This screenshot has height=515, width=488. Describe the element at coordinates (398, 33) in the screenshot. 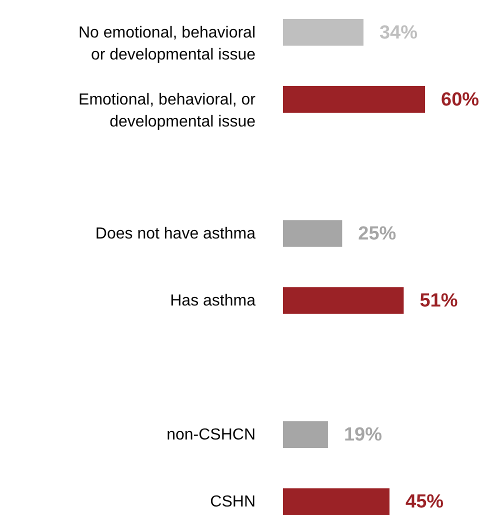

I see `data-label: 34%` at that location.